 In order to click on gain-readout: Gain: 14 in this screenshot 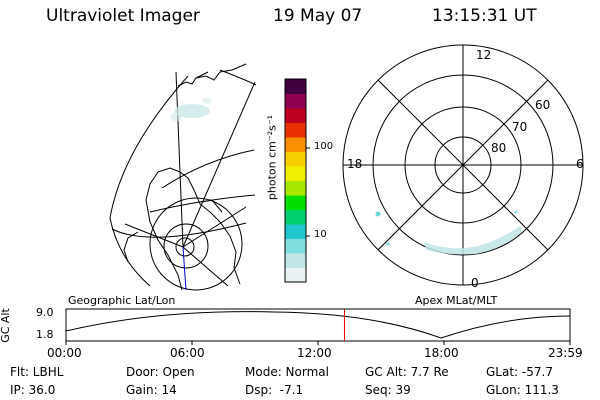, I will do `click(151, 390)`.